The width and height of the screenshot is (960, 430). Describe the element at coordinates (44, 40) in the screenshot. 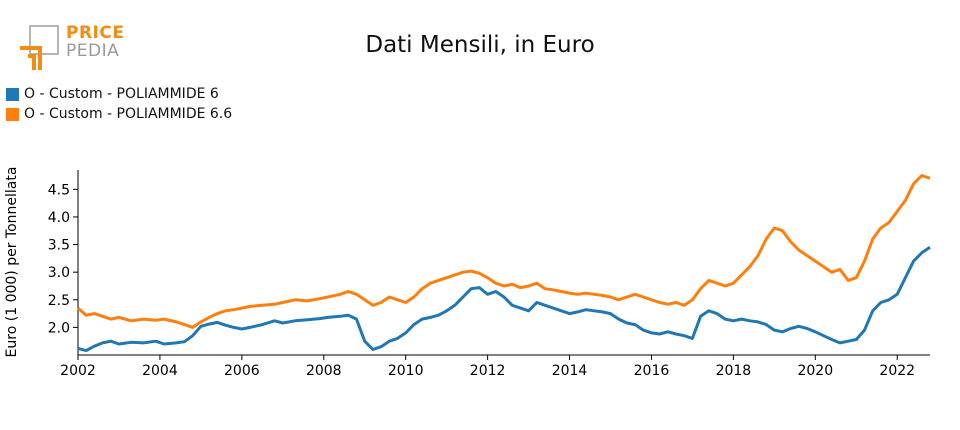

I see `logo-gray-square` at that location.